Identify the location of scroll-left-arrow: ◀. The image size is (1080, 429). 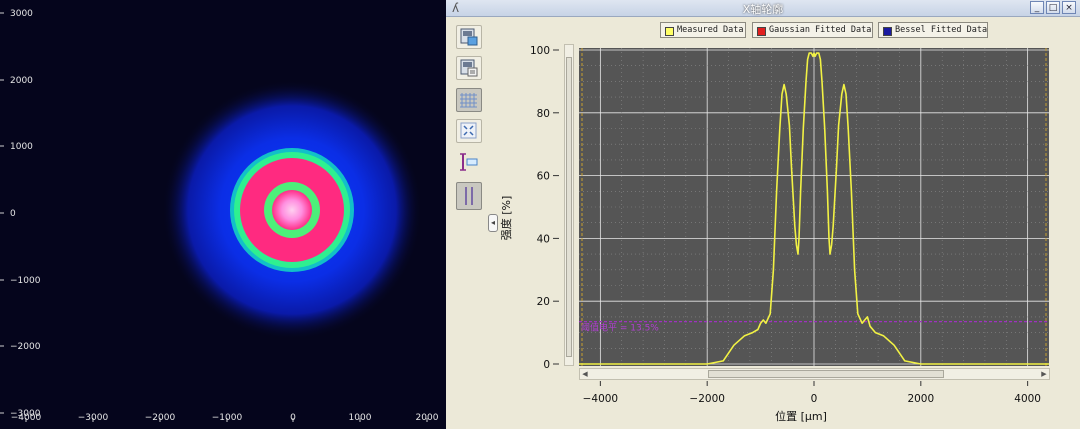
(585, 374).